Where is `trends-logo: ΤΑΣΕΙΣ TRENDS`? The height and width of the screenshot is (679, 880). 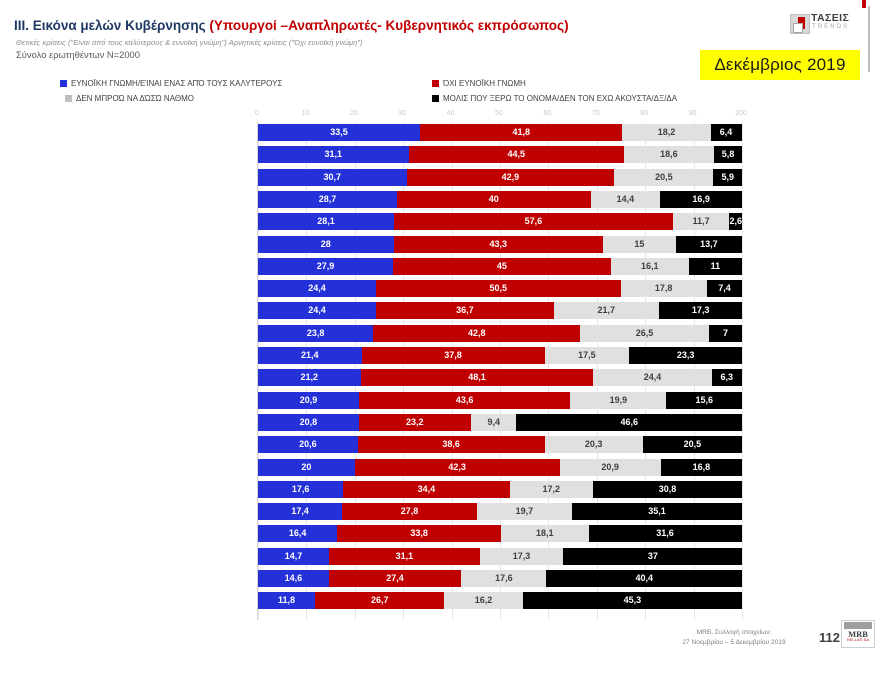 trends-logo: ΤΑΣΕΙΣ TRENDS is located at coordinates (829, 25).